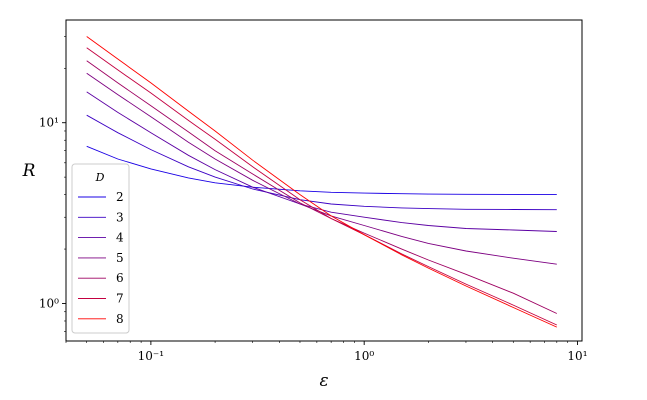 This screenshot has width=647, height=400. I want to click on y-tick-label: 10¹, so click(49, 123).